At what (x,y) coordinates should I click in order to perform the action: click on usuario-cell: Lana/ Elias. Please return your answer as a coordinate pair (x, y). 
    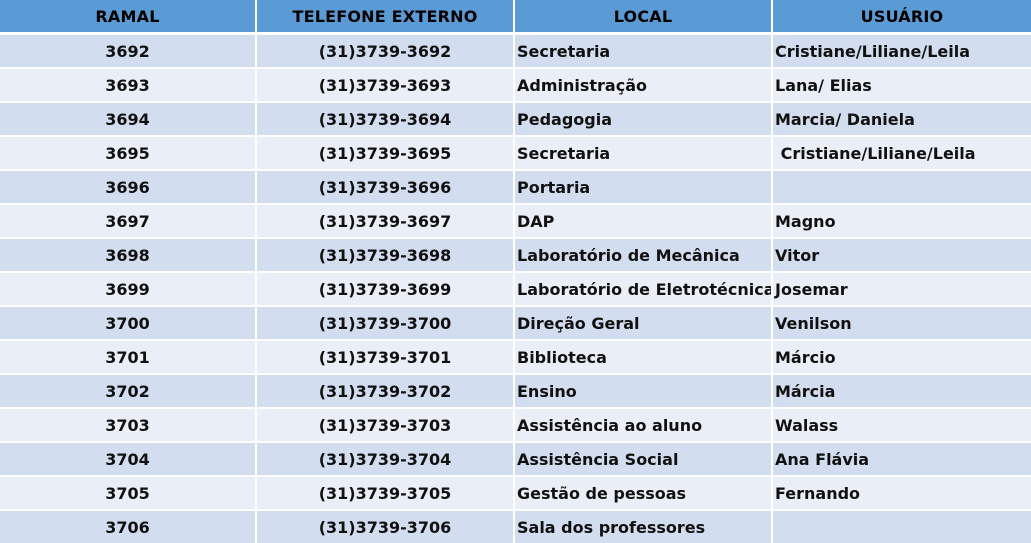
    Looking at the image, I should click on (901, 84).